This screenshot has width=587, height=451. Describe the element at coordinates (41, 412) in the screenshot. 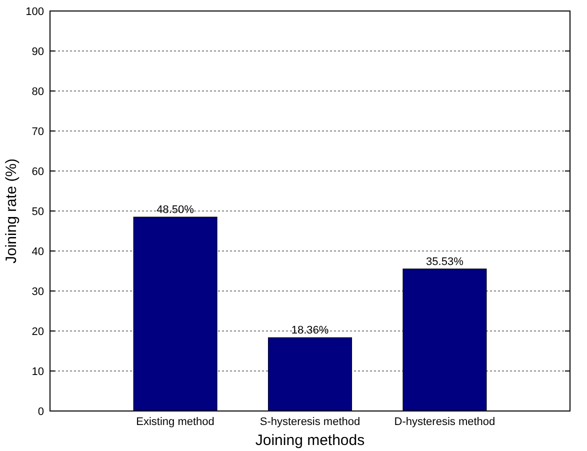

I see `y-tick-label: 0` at that location.